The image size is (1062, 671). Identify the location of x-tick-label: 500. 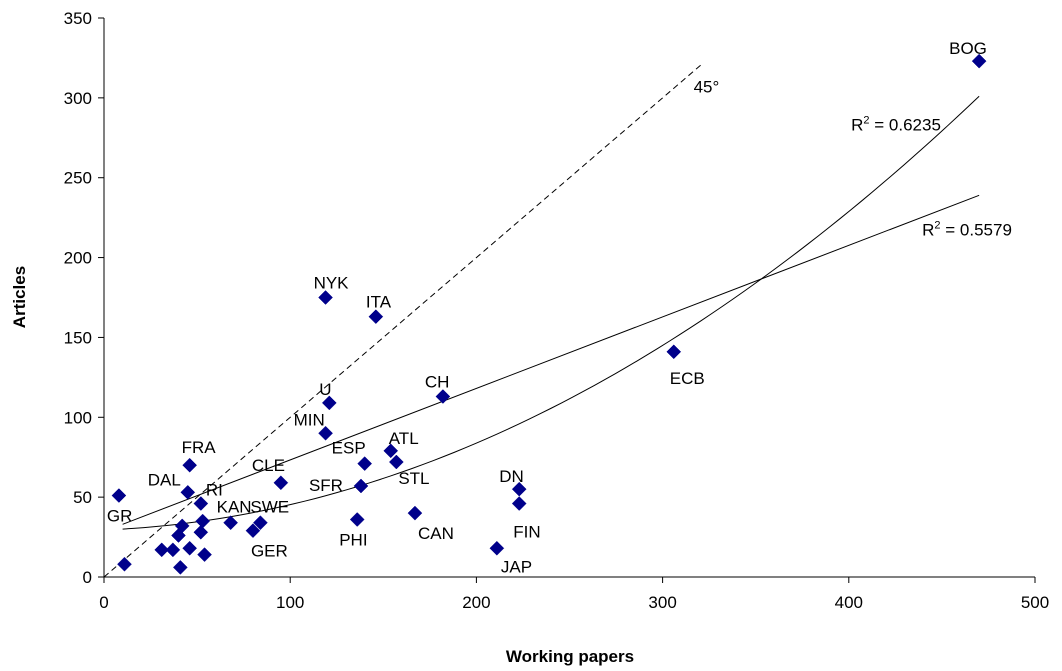
(1035, 602).